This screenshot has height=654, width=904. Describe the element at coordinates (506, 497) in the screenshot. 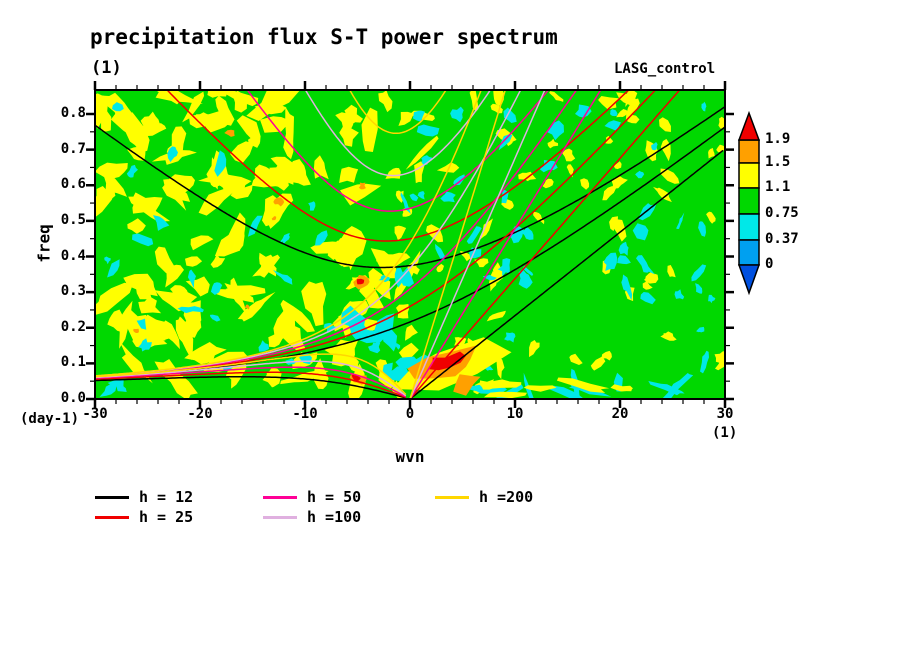

I see `legend-label: h =200` at that location.